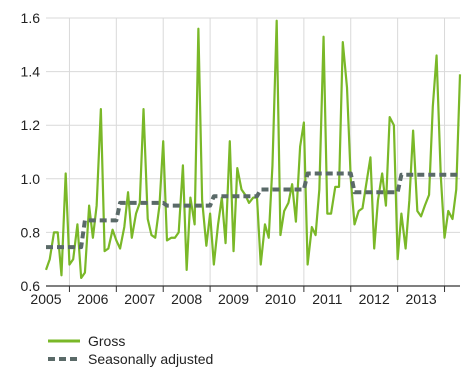  Describe the element at coordinates (253, 288) in the screenshot. I see `axes` at that location.